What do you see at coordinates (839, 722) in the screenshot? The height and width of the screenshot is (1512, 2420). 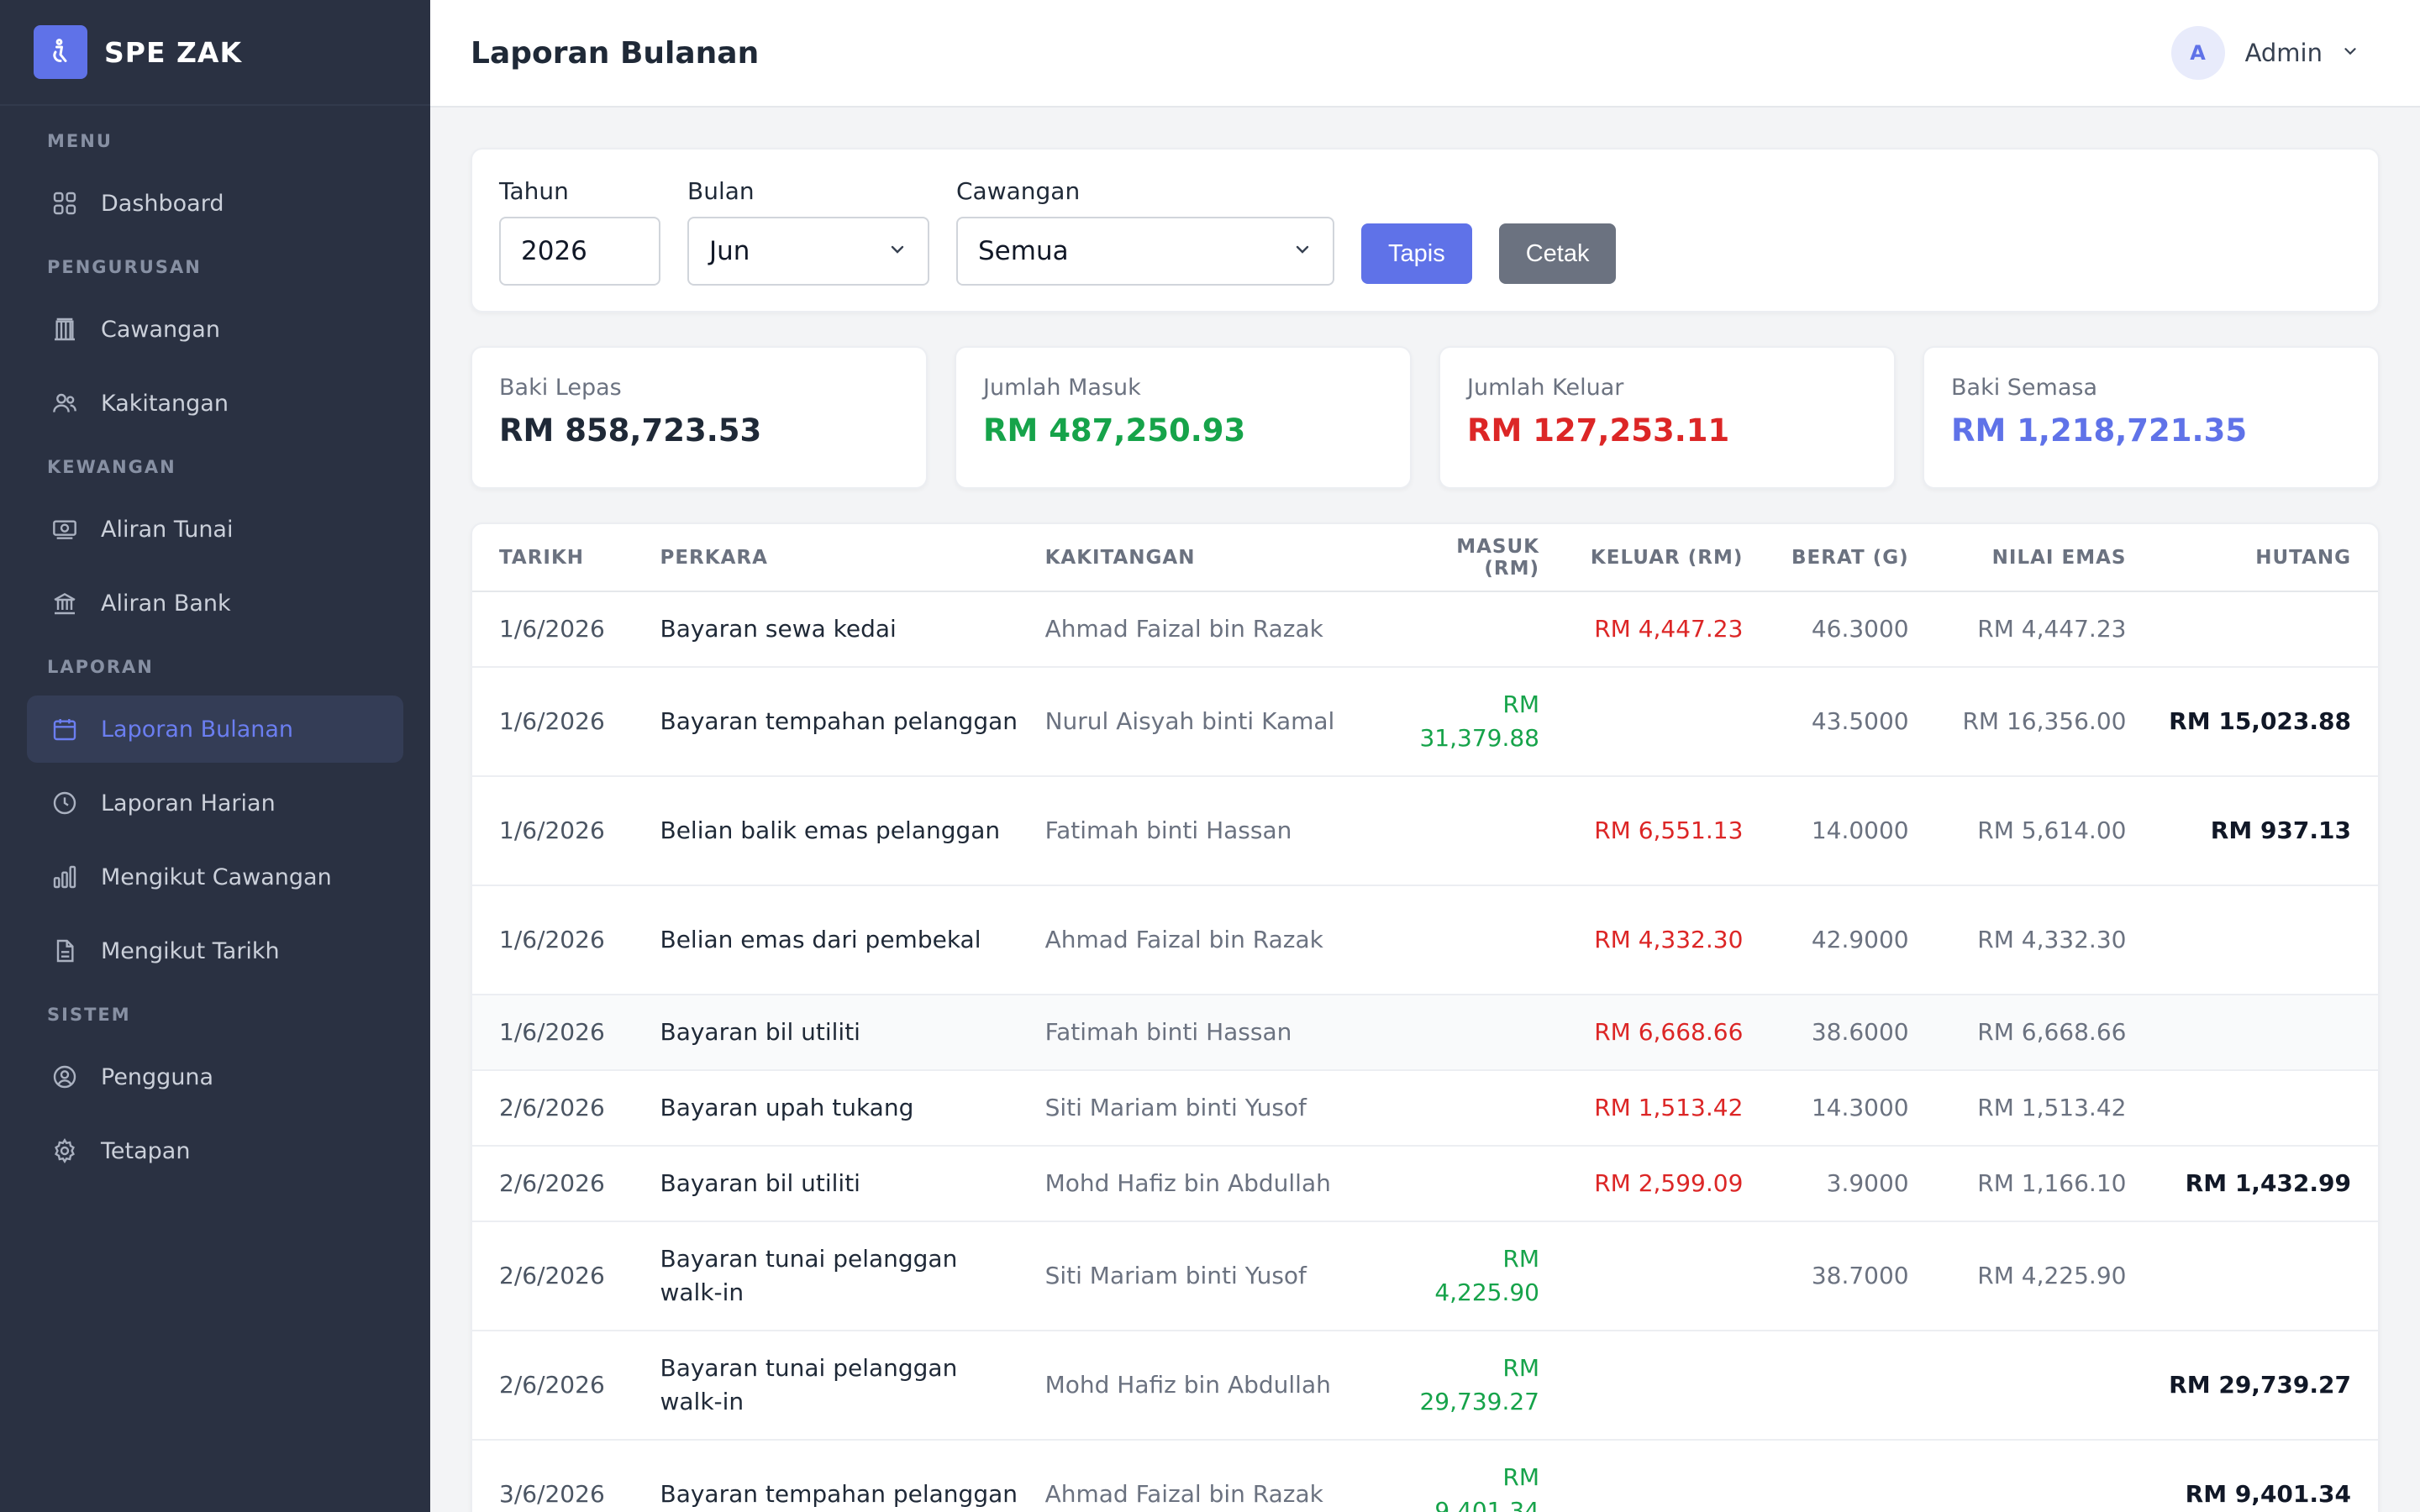 I see `cell-item: Bayaran tempahan pelanggan` at bounding box center [839, 722].